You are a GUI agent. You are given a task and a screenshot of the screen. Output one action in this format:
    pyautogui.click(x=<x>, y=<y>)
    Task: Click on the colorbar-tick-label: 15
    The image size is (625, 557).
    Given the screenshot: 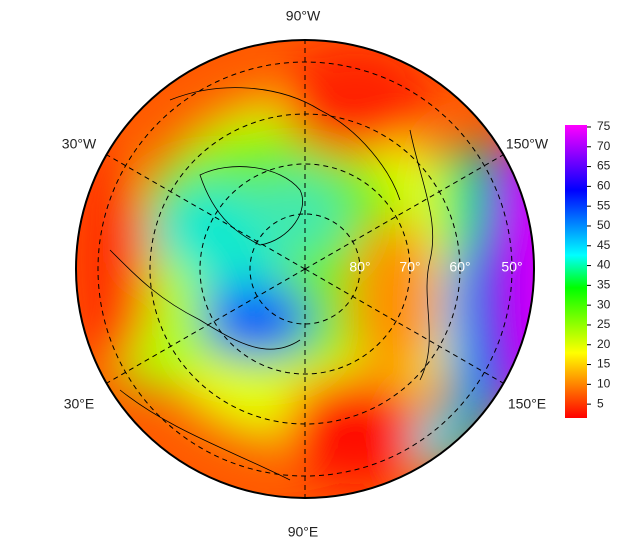 What is the action you would take?
    pyautogui.click(x=604, y=364)
    